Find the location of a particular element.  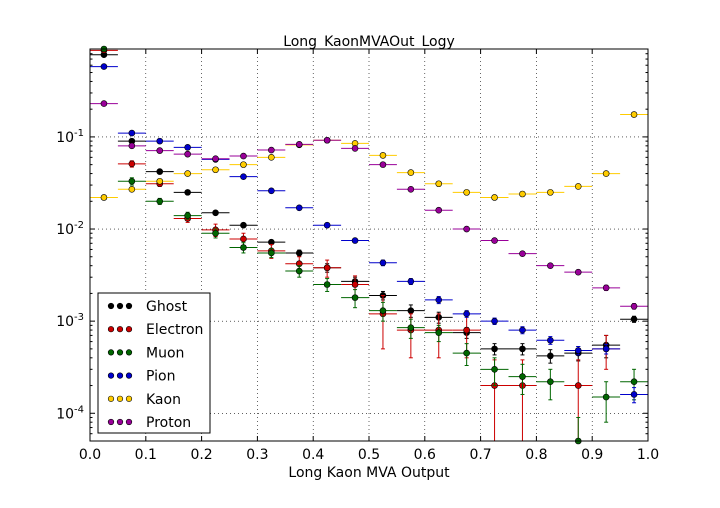

legend-item-muon: Muon is located at coordinates (145, 353).